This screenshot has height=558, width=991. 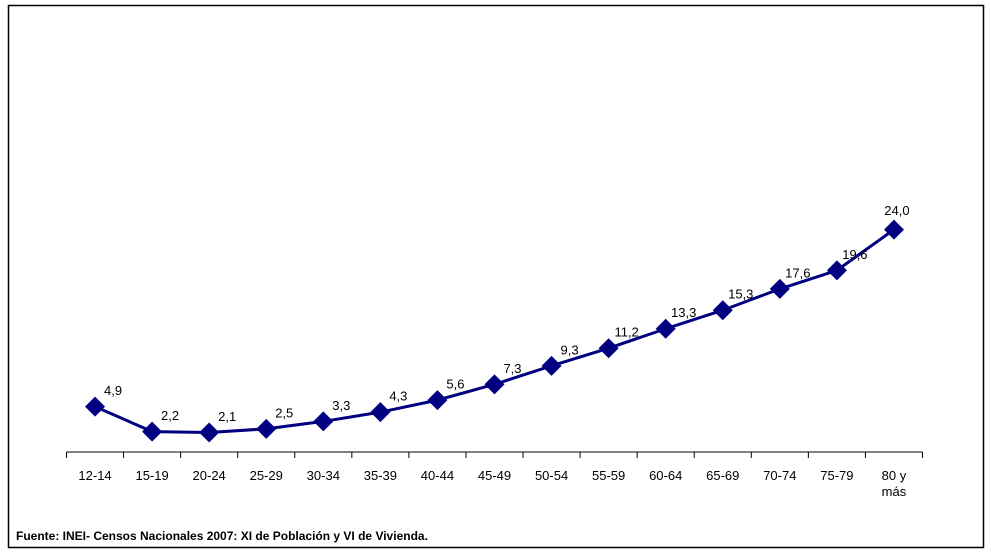 What do you see at coordinates (666, 475) in the screenshot?
I see `x-tick-label: 60-64` at bounding box center [666, 475].